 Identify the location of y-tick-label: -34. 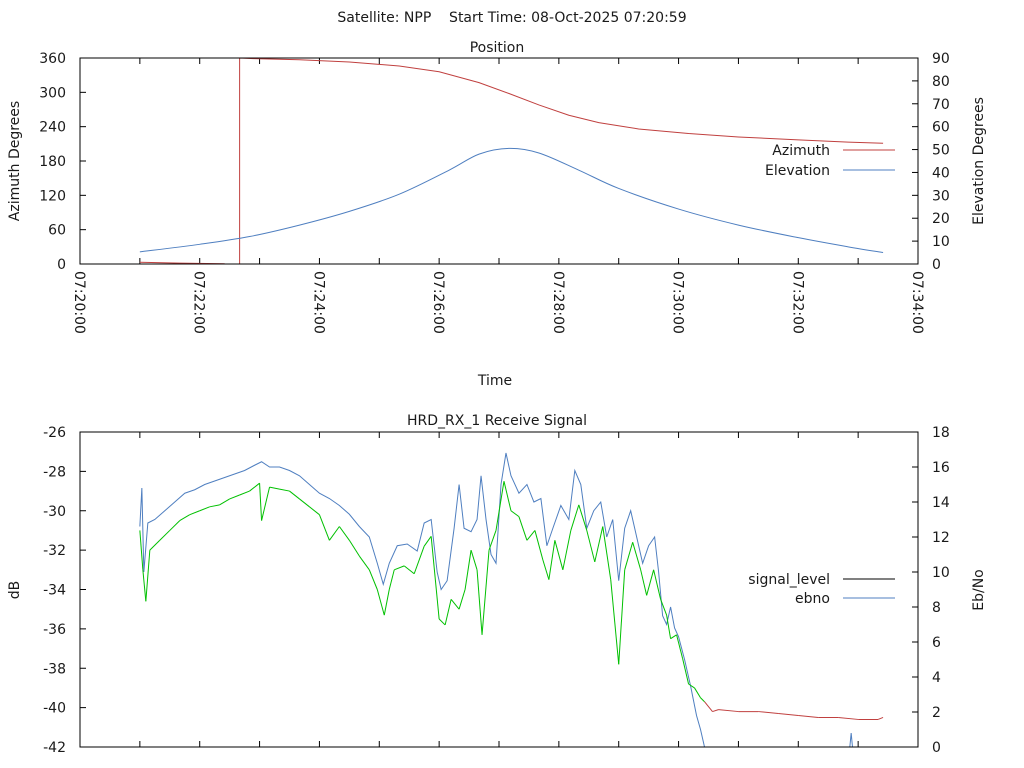
(54, 591).